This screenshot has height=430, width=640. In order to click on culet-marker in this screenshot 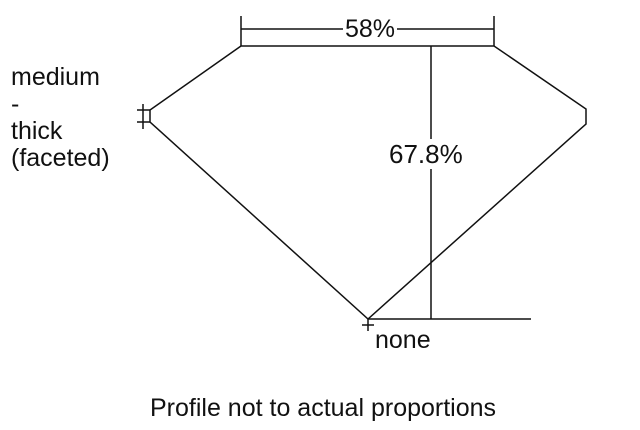, I will do `click(368, 325)`.